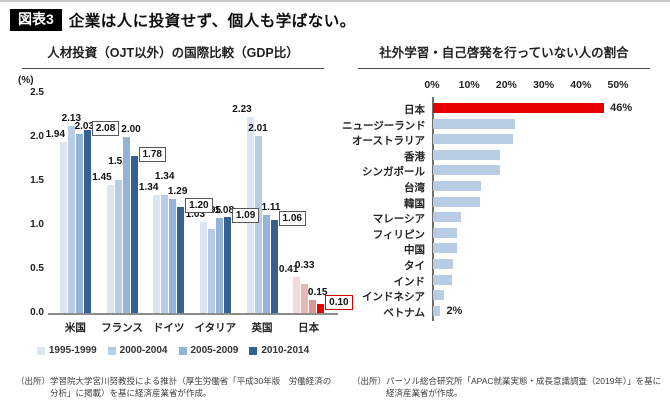 Image resolution: width=670 pixels, height=407 pixels. I want to click on x-axis-tick: 10%, so click(469, 85).